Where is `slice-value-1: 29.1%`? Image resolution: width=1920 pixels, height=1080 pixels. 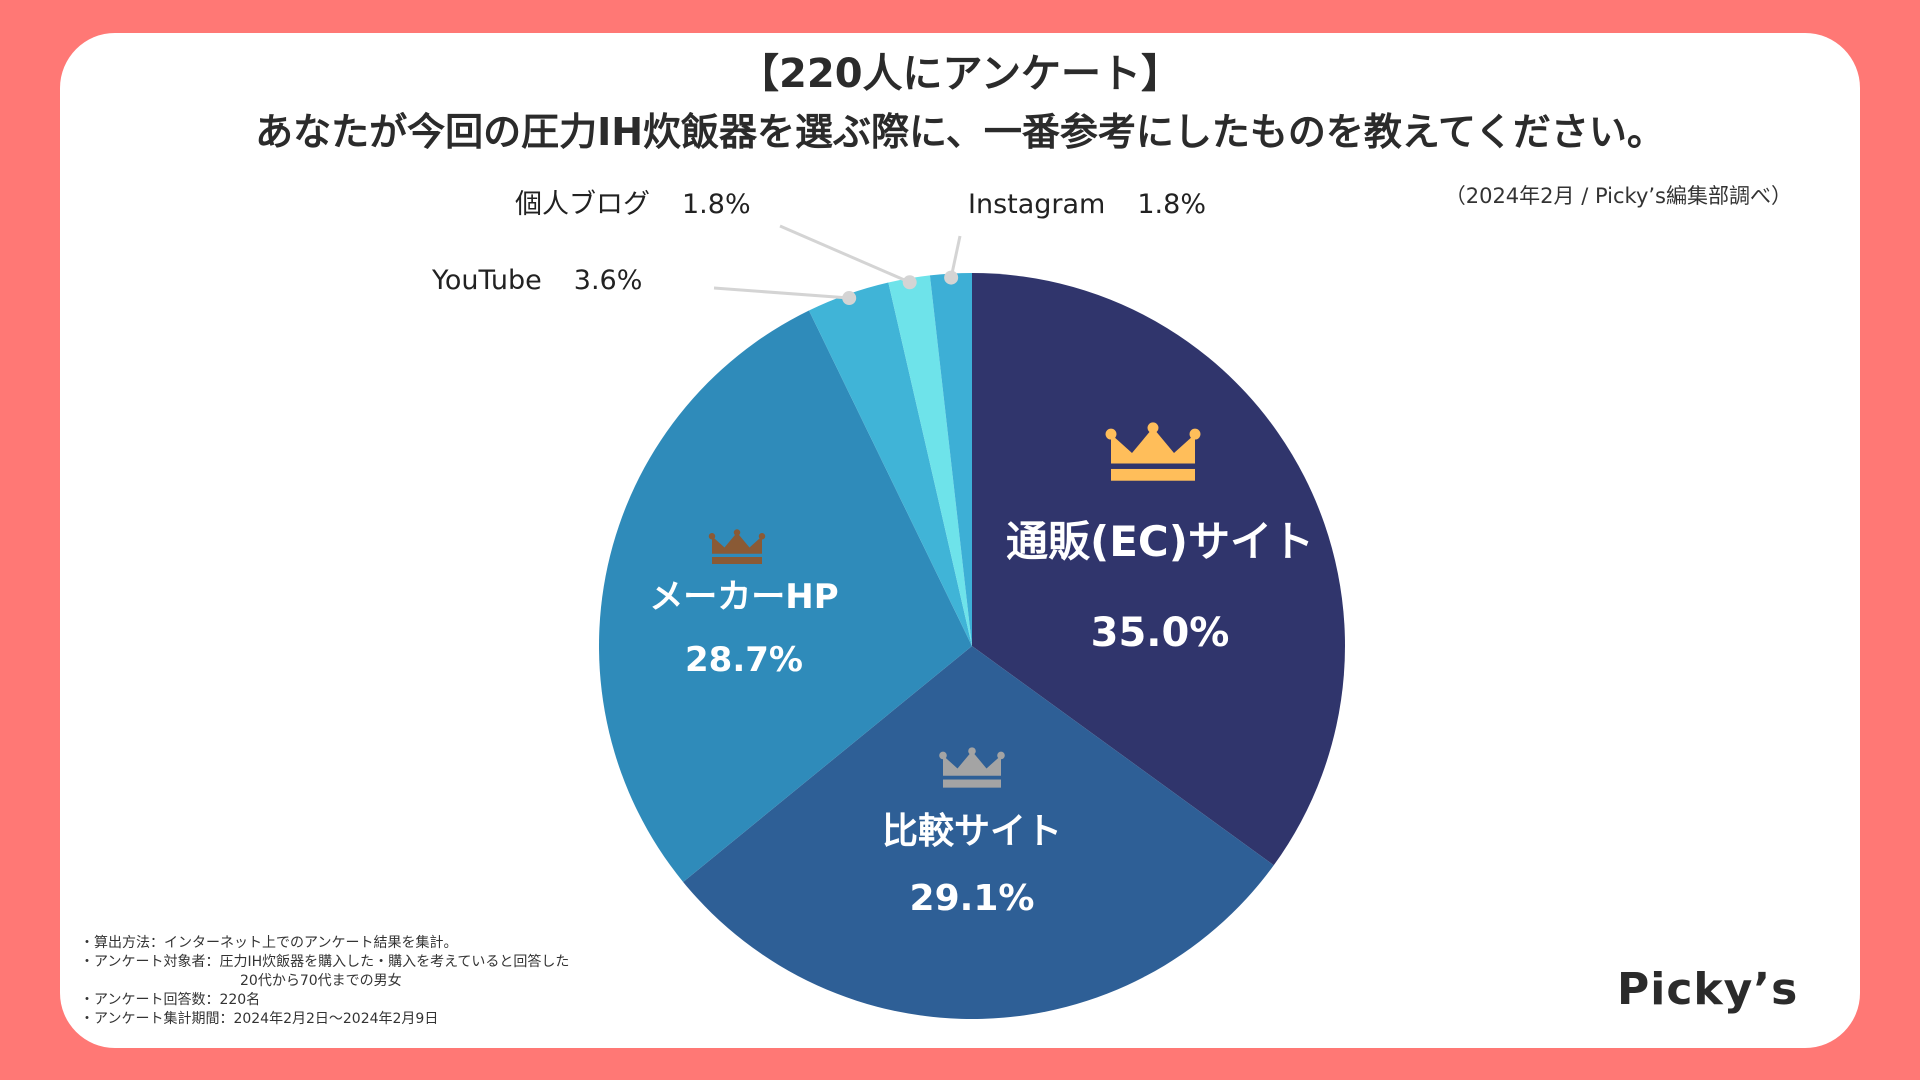
slice-value-1: 29.1% is located at coordinates (972, 898).